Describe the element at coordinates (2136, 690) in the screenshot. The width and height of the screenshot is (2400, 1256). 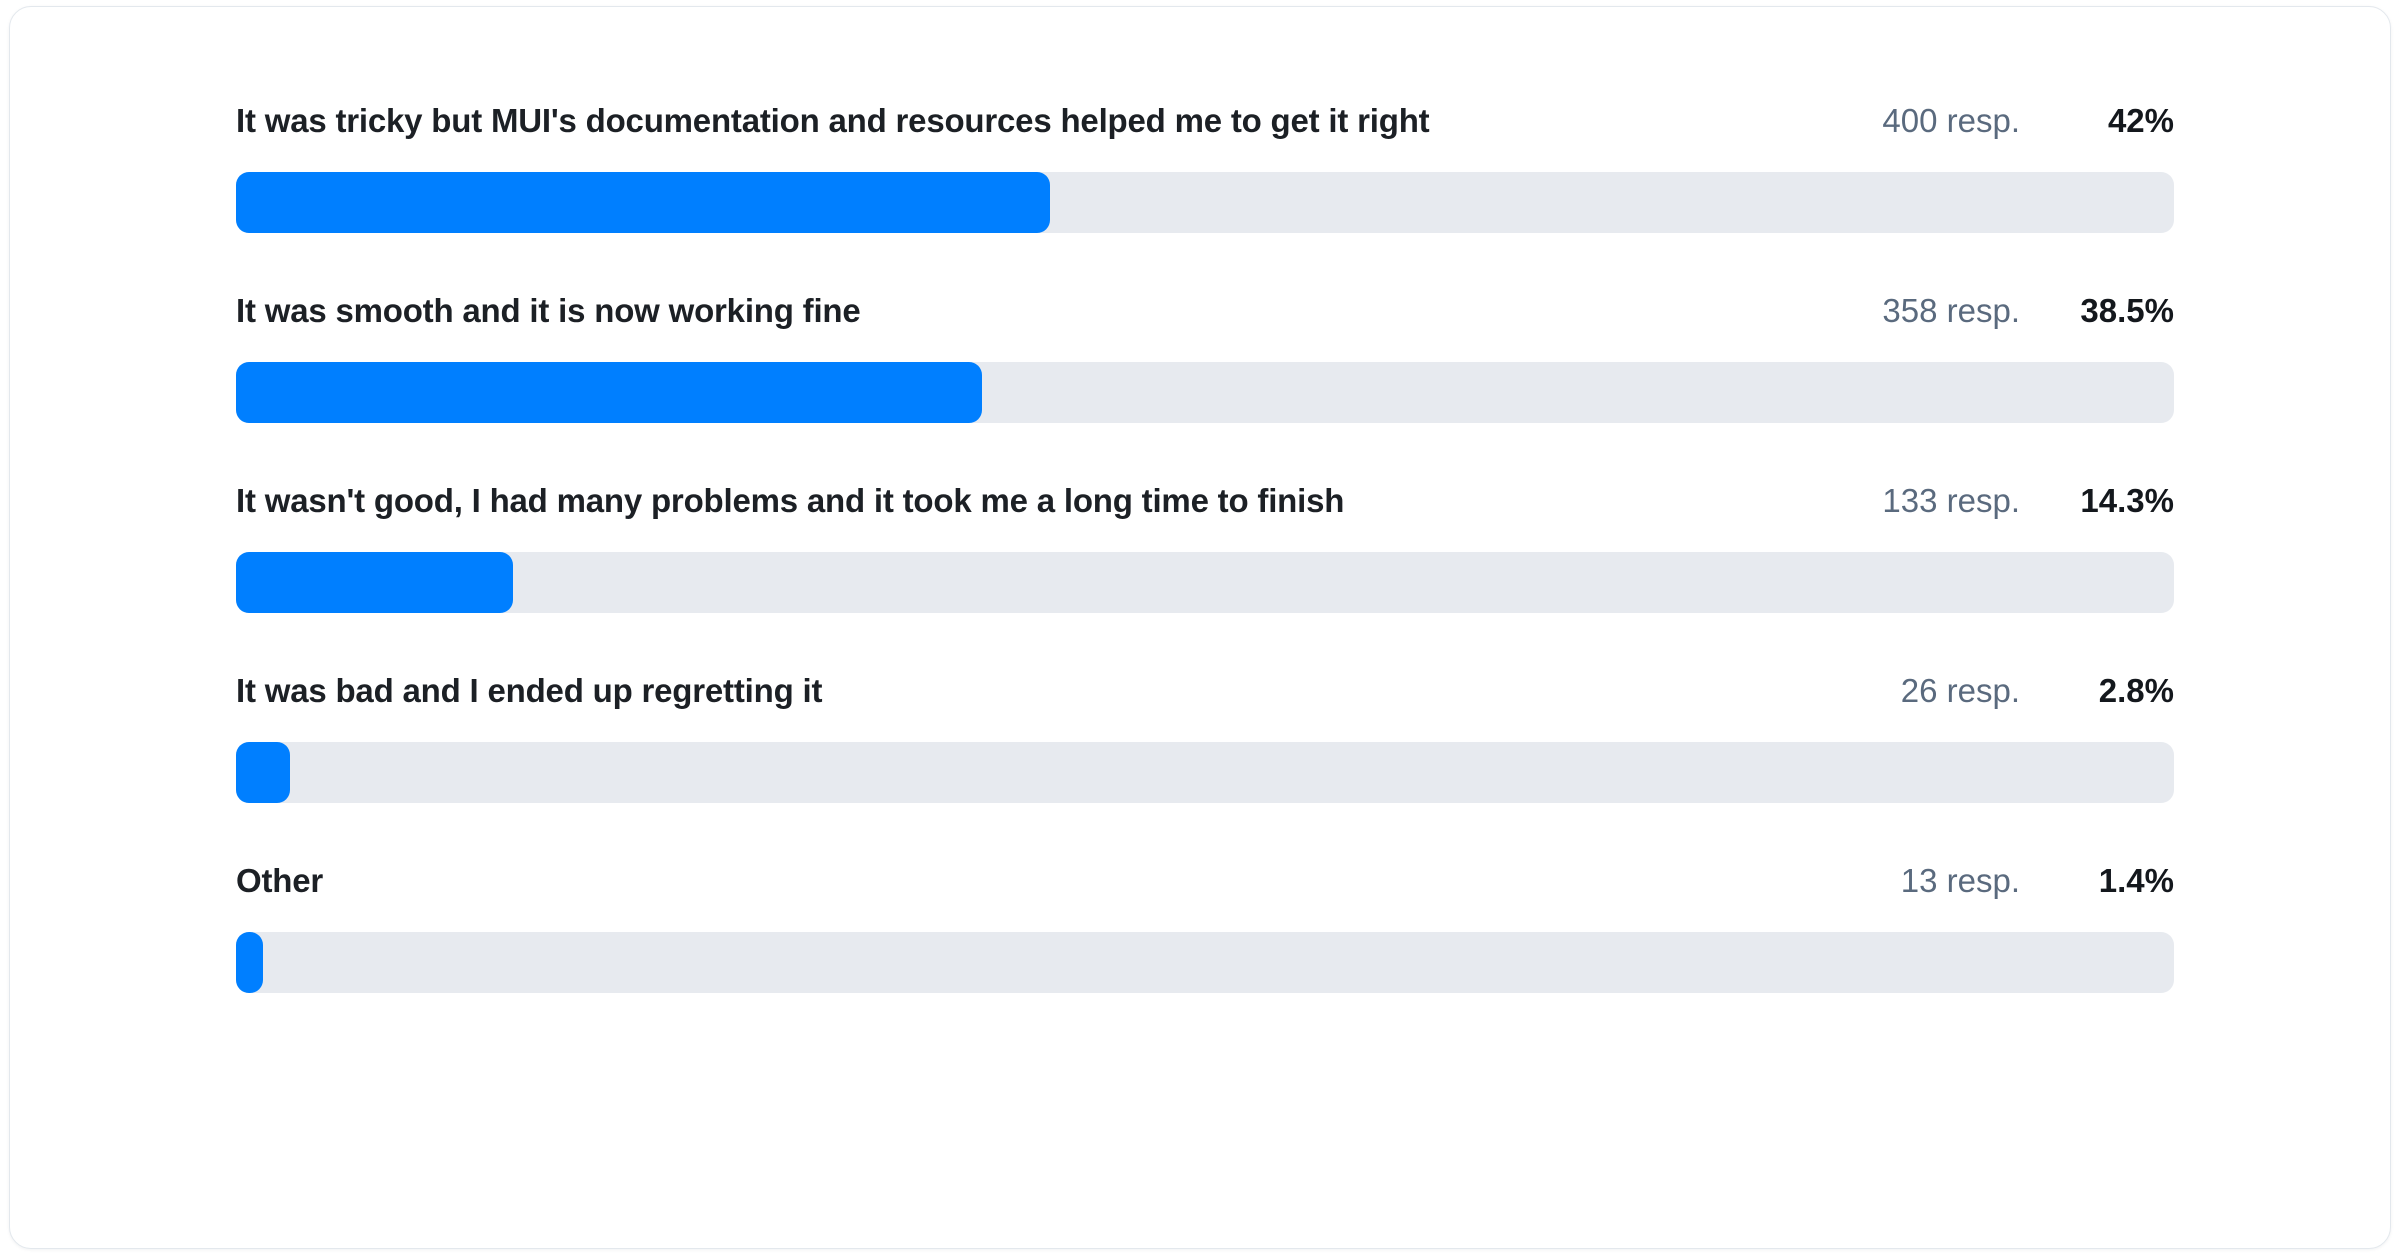
I see `bar-row-percent: 2.8%` at that location.